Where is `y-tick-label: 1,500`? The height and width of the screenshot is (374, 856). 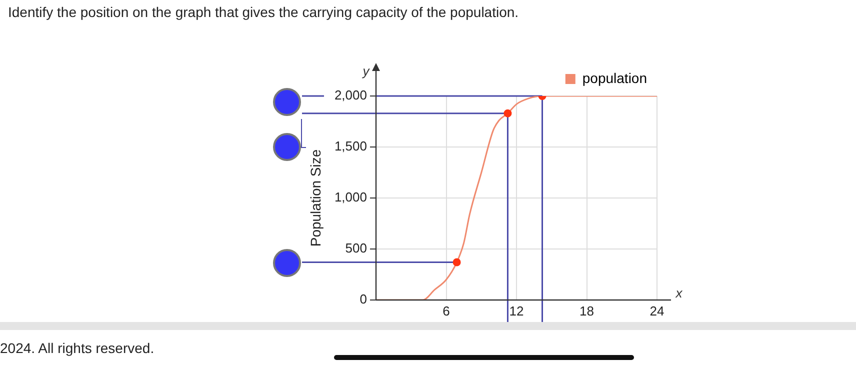
y-tick-label: 1,500 is located at coordinates (350, 146).